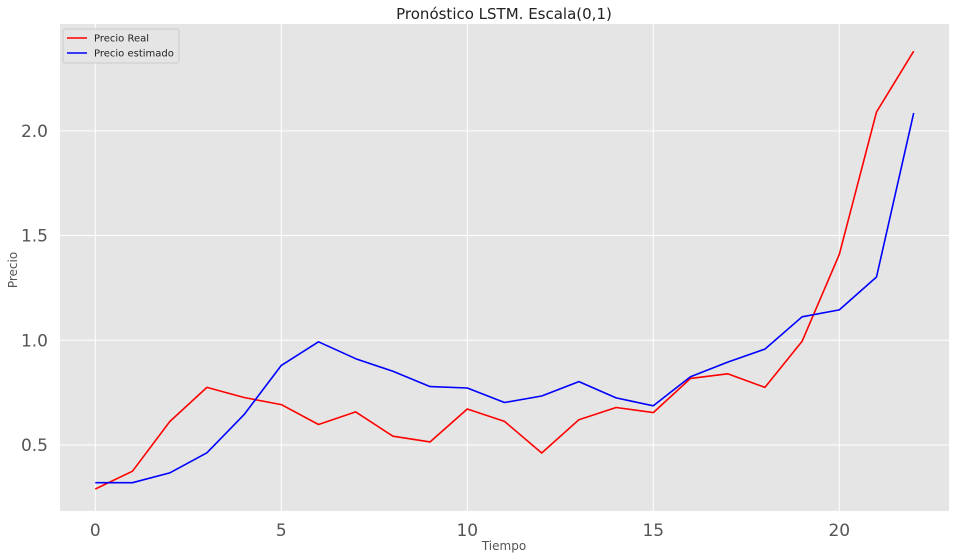 This screenshot has width=956, height=559. Describe the element at coordinates (504, 14) in the screenshot. I see `chart-title: Pronóstico LSTM. Escala(0,1)` at that location.